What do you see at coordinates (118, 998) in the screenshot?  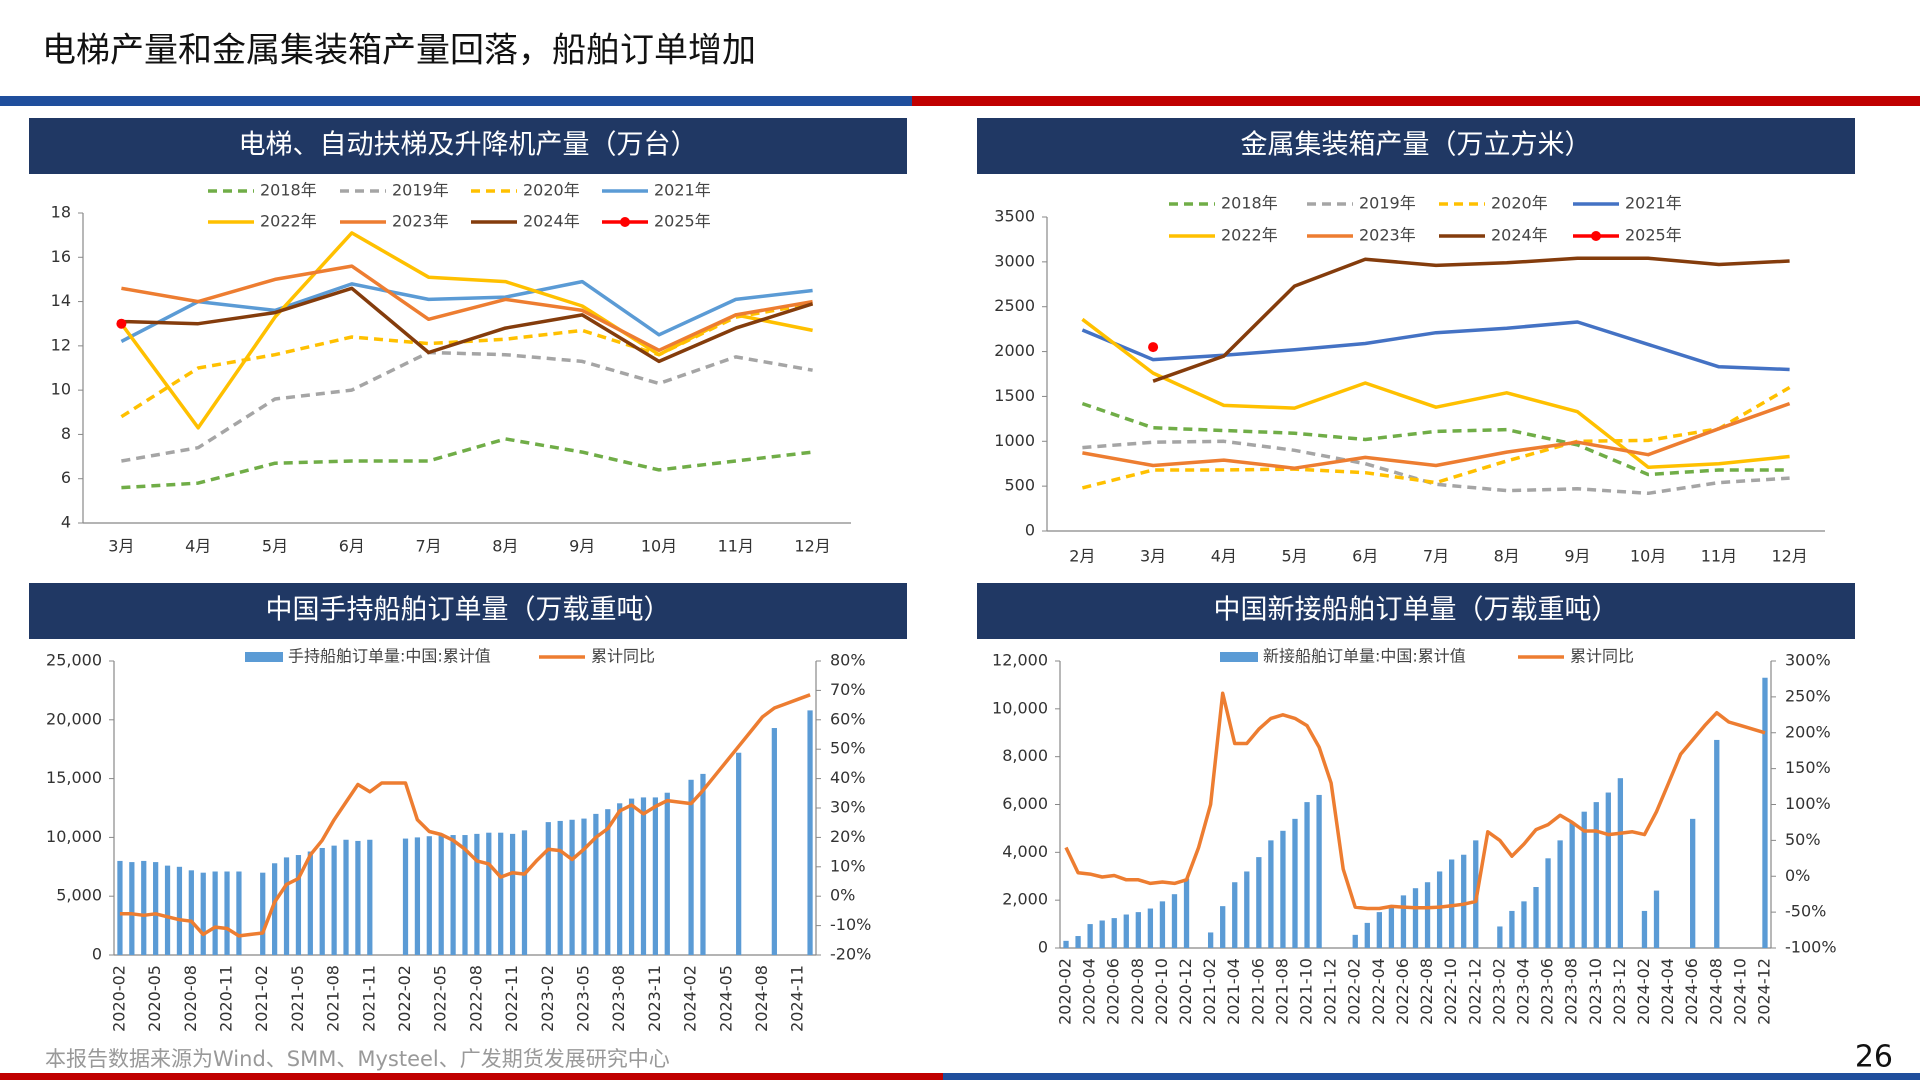 I see `x-tick-label: 2020-02` at bounding box center [118, 998].